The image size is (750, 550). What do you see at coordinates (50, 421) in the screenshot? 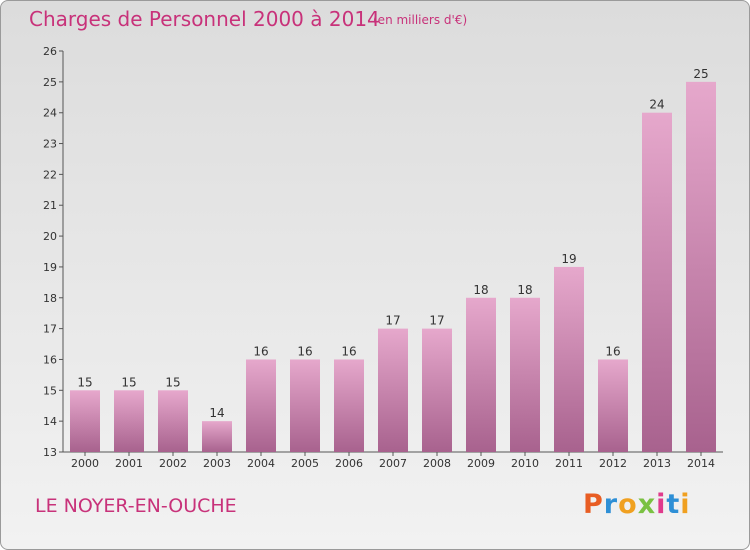
I see `y-tick-label: 14` at bounding box center [50, 421].